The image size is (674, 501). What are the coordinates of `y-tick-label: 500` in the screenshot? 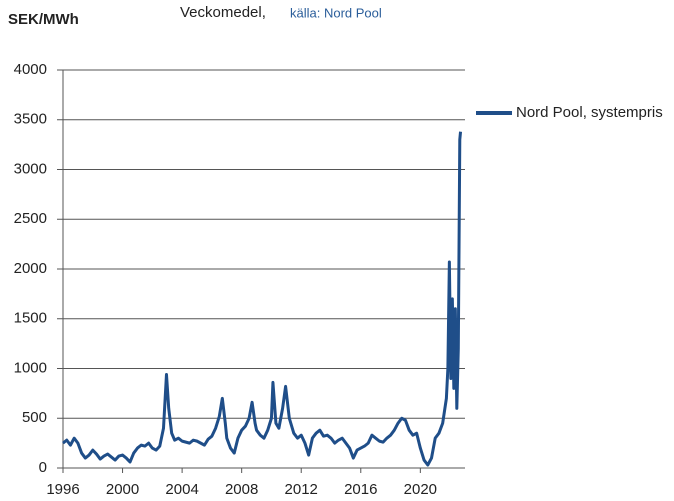 It's located at (34, 417).